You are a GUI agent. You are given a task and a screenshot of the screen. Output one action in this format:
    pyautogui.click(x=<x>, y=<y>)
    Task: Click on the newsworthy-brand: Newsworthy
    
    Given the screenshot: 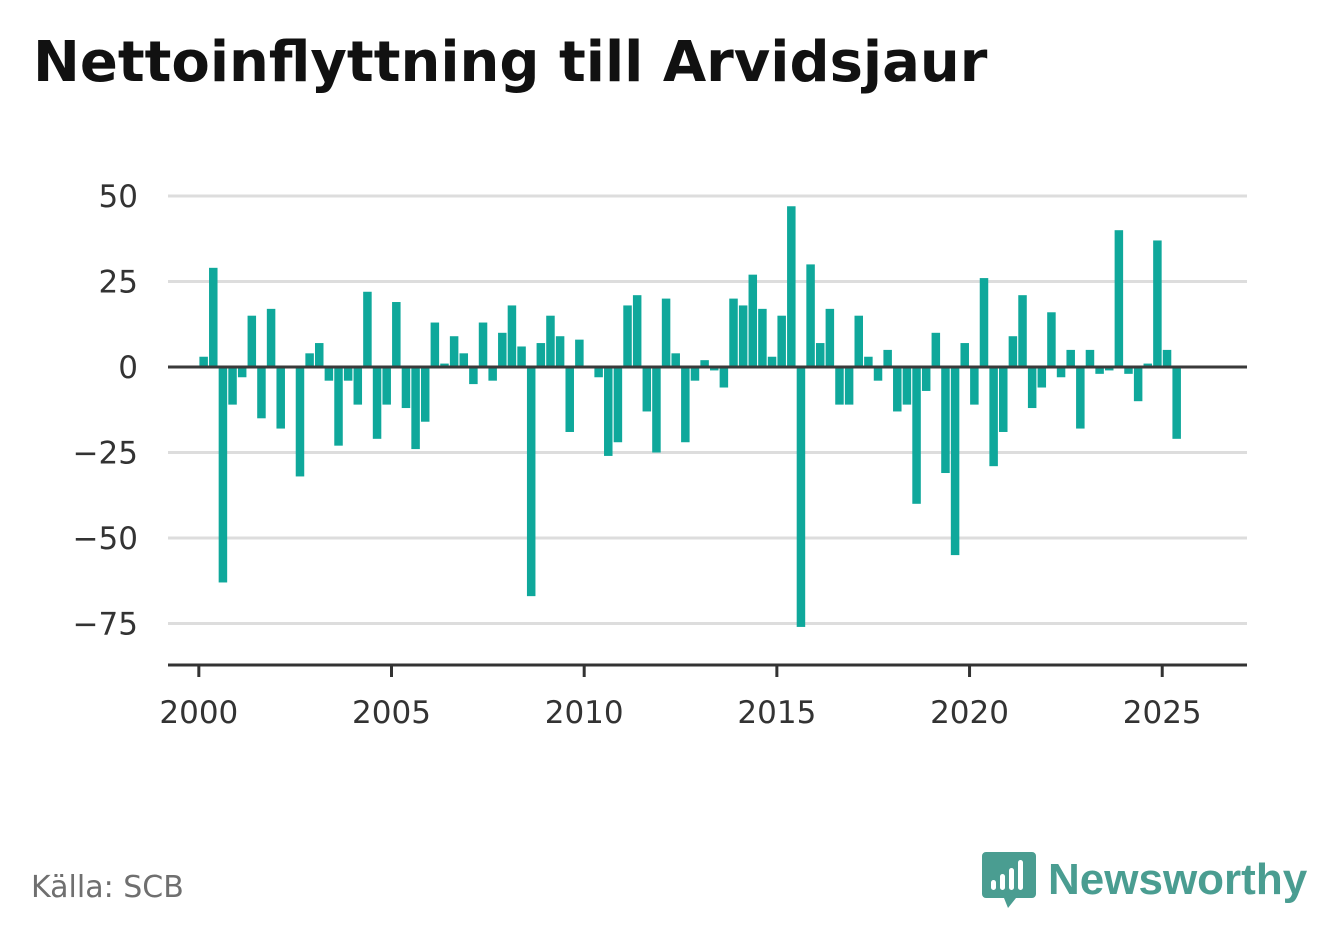 What is the action you would take?
    pyautogui.click(x=1143, y=880)
    